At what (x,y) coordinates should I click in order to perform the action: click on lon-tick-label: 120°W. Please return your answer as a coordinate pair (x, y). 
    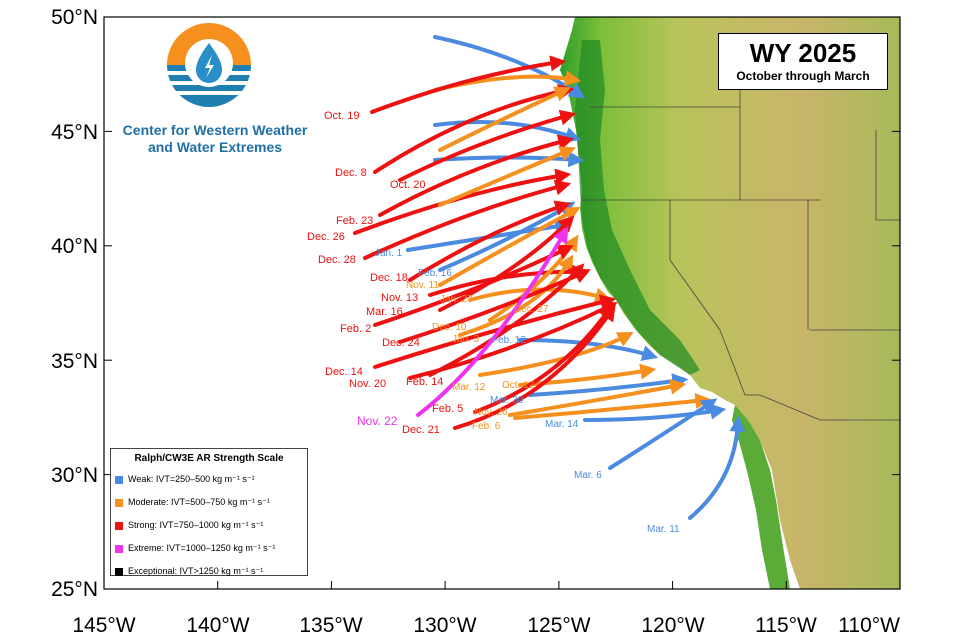
    Looking at the image, I should click on (672, 625).